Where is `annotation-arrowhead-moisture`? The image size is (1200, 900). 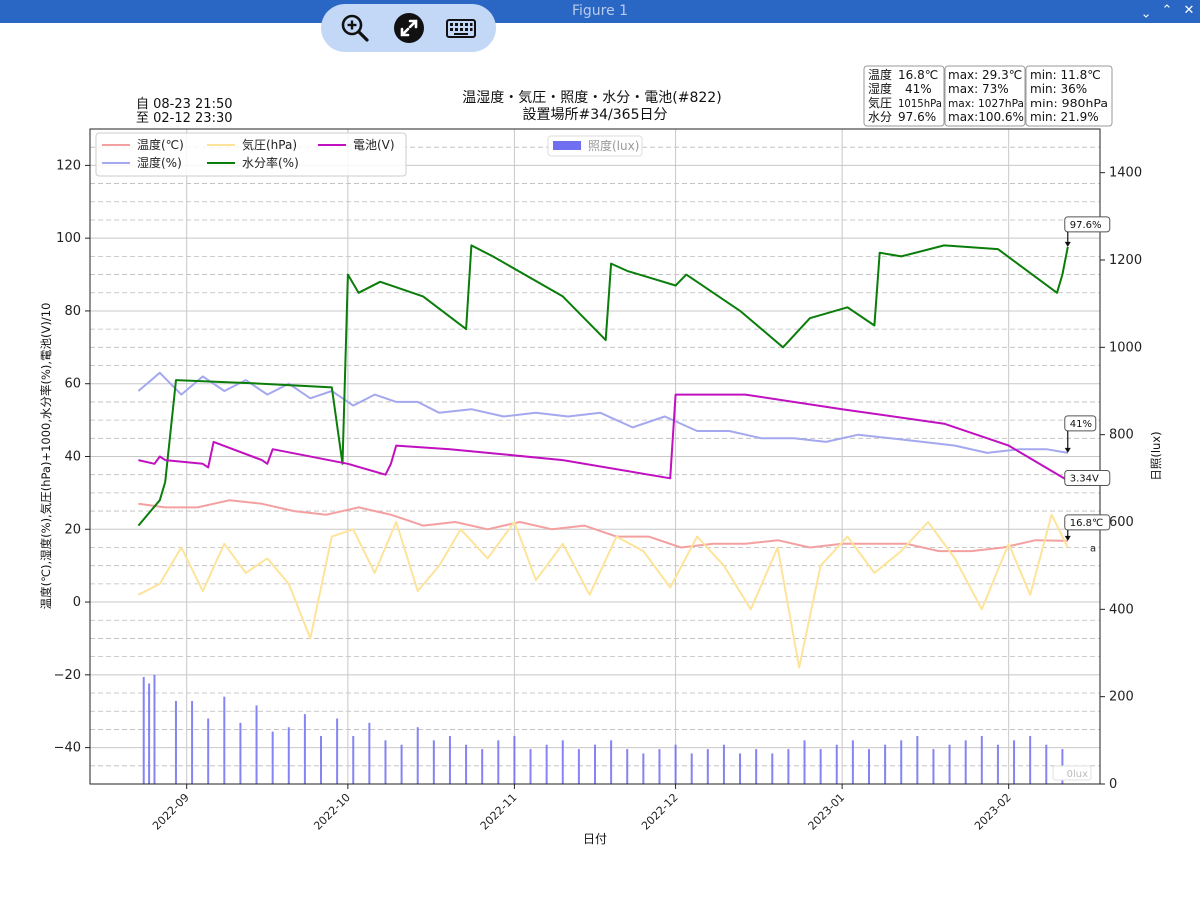 annotation-arrowhead-moisture is located at coordinates (1067, 244).